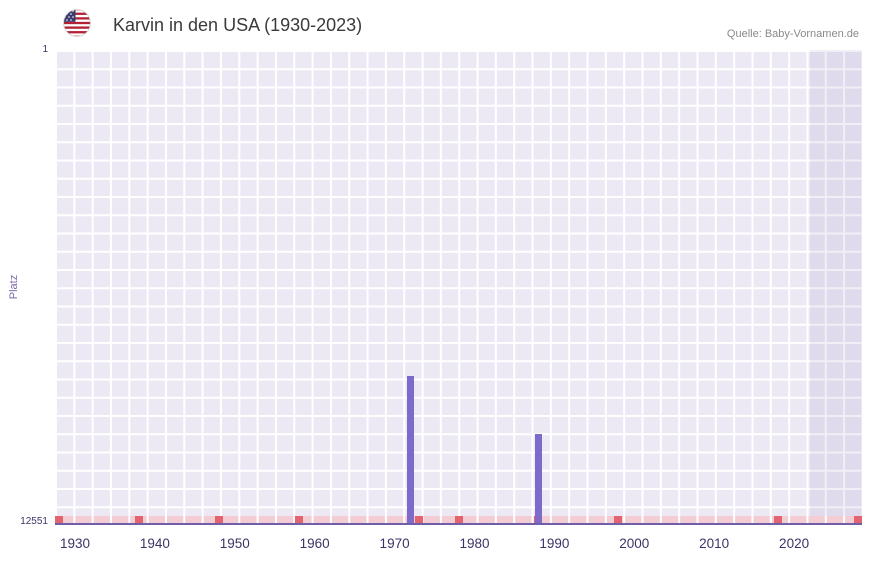 The width and height of the screenshot is (873, 567). I want to click on rank-bar-1988, so click(538, 478).